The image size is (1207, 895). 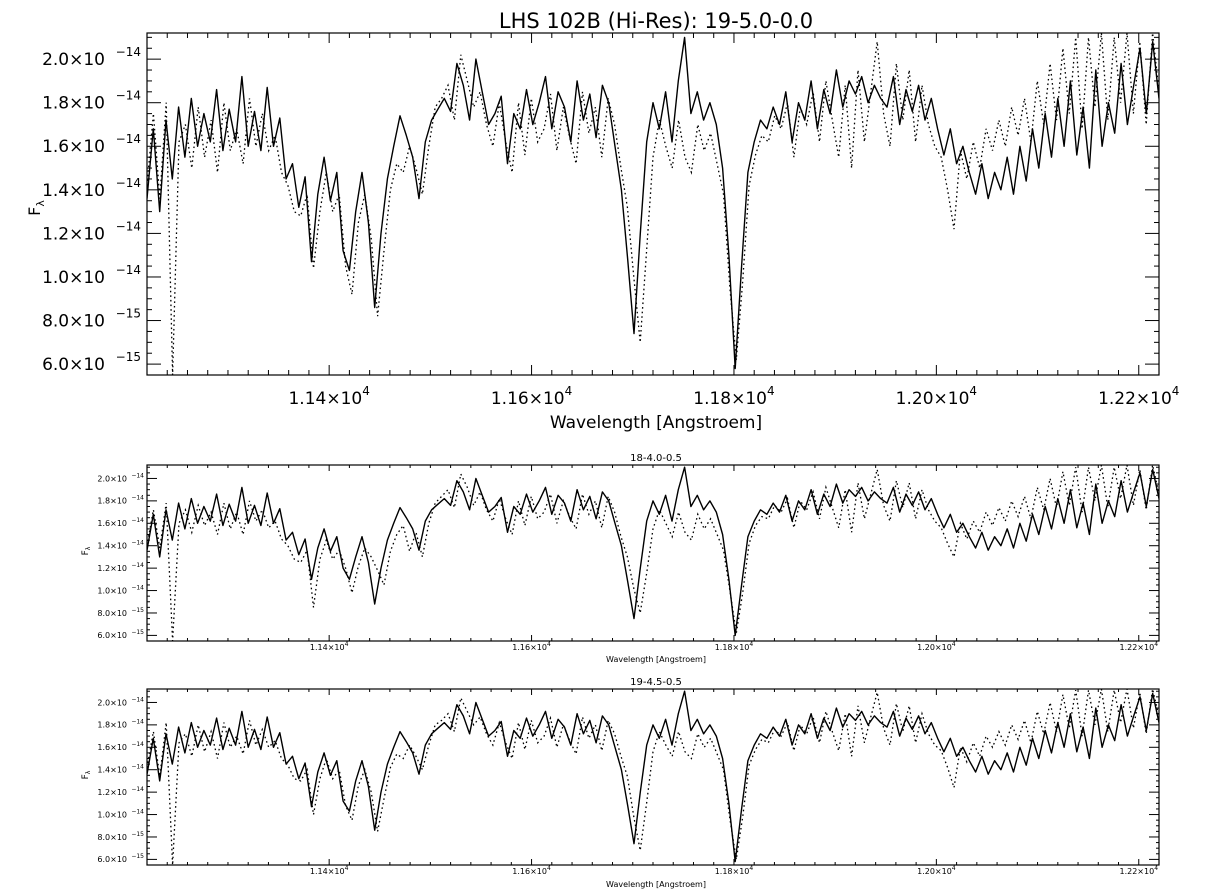 I want to click on chart-title: 19-4.5-0.5, so click(x=656, y=682).